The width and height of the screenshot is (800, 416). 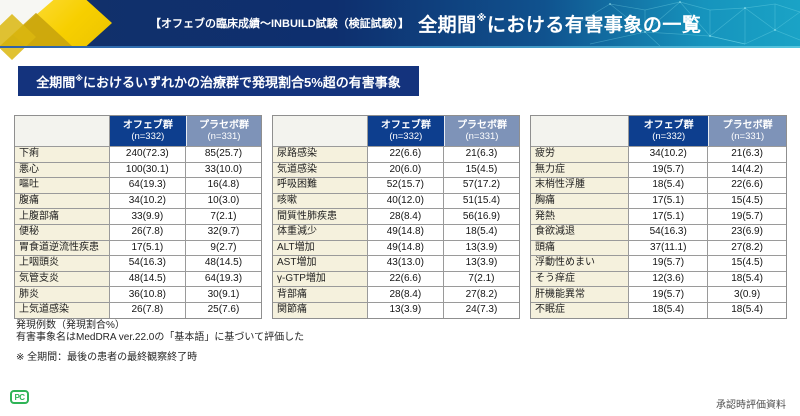 I want to click on ofev-value-cell: 19(5.7), so click(x=669, y=294).